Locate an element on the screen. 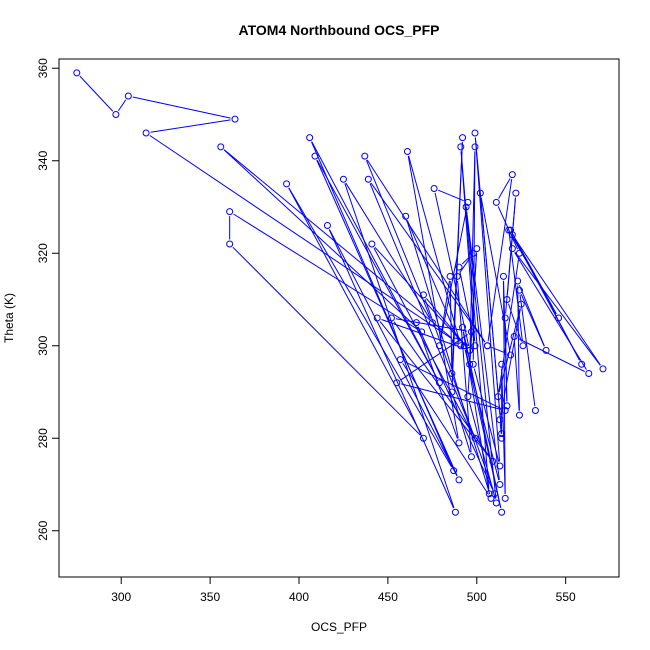 The image size is (650, 650). x-tick-label: 550 is located at coordinates (566, 597).